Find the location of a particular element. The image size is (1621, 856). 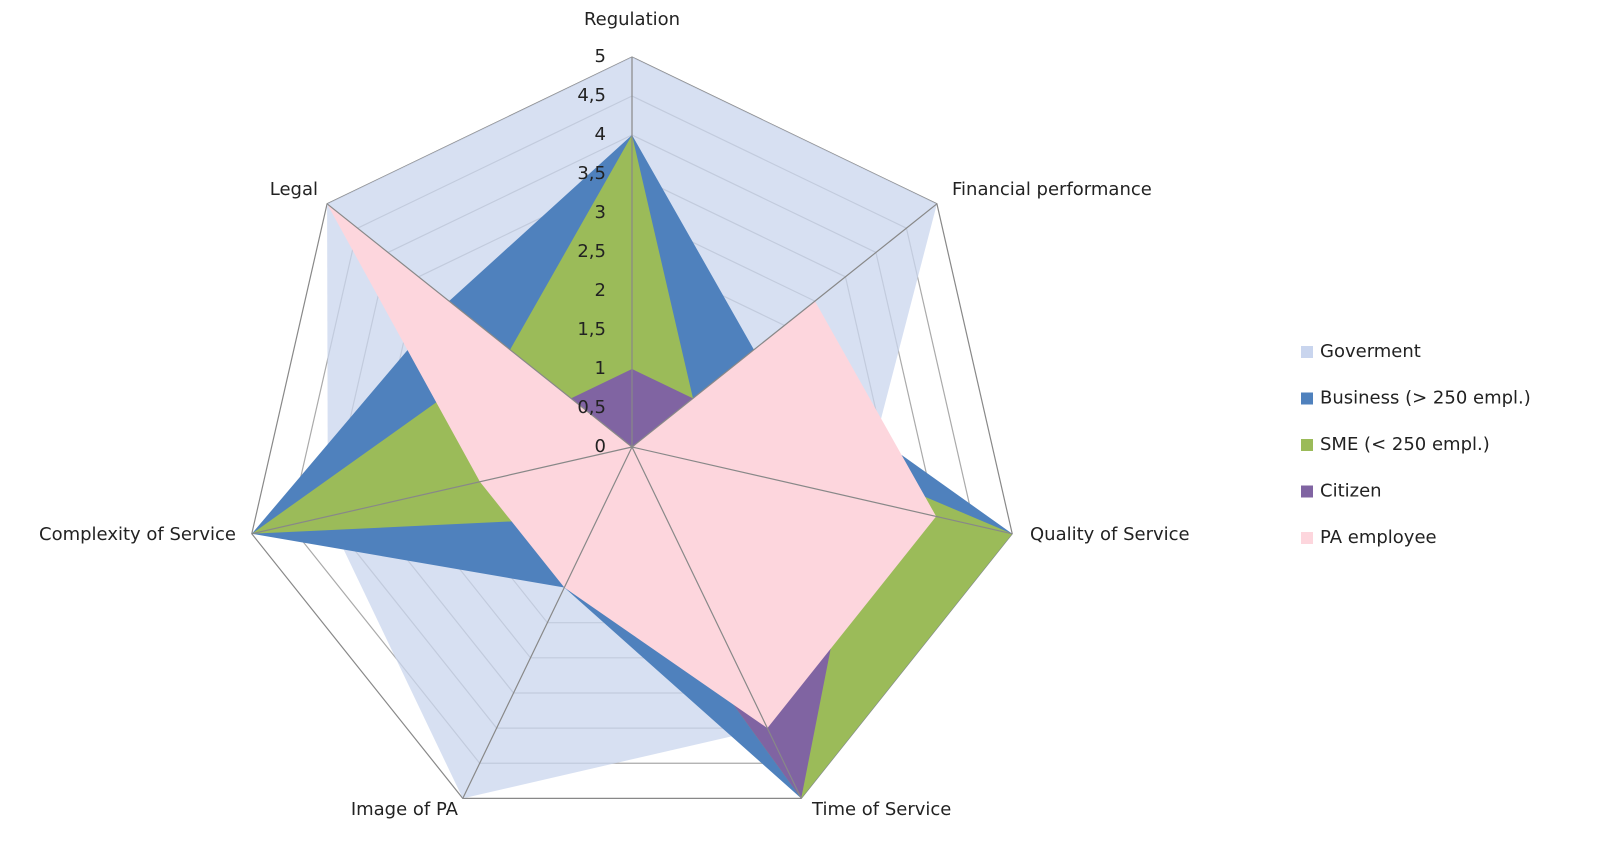

legend-label: PA employee is located at coordinates (1378, 537).